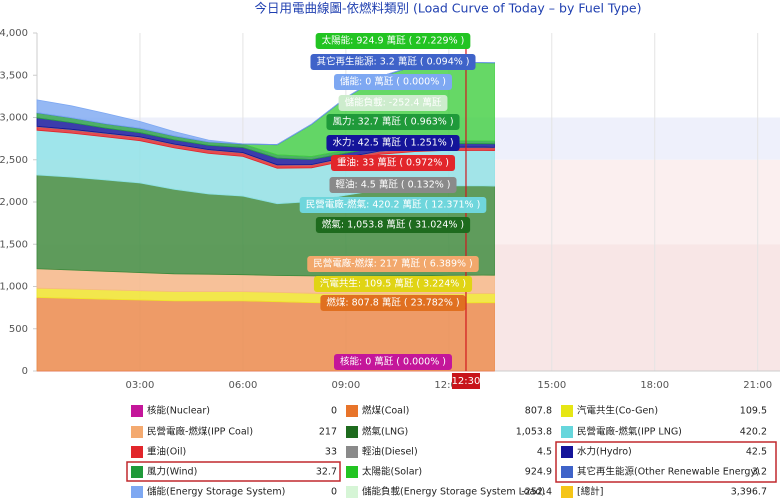  What do you see at coordinates (14, 33) in the screenshot?
I see `y-tick-label: 4,000` at bounding box center [14, 33].